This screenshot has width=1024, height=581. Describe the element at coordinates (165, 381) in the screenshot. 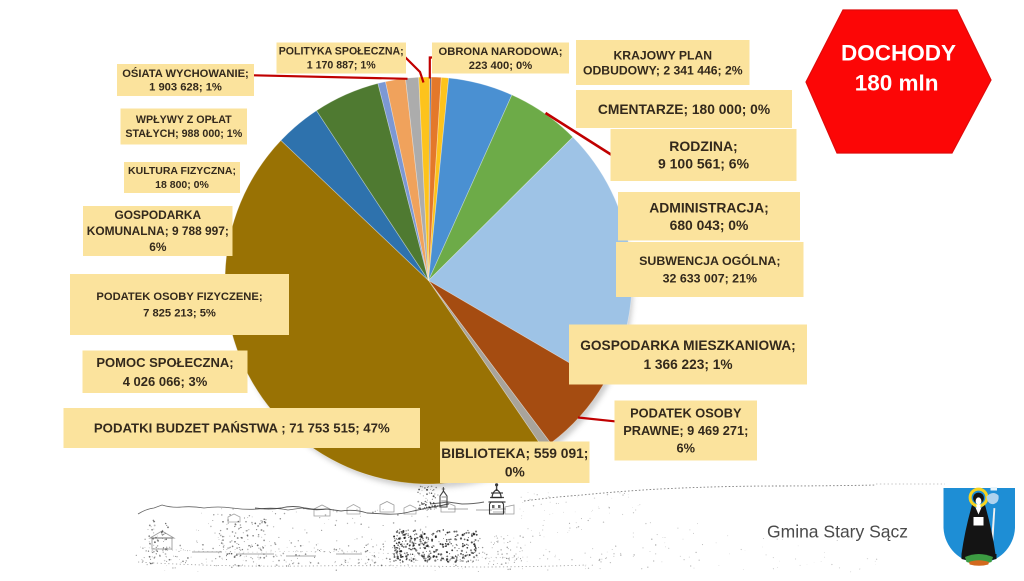

I see `svg-text: 4 026 066; 3%` at that location.